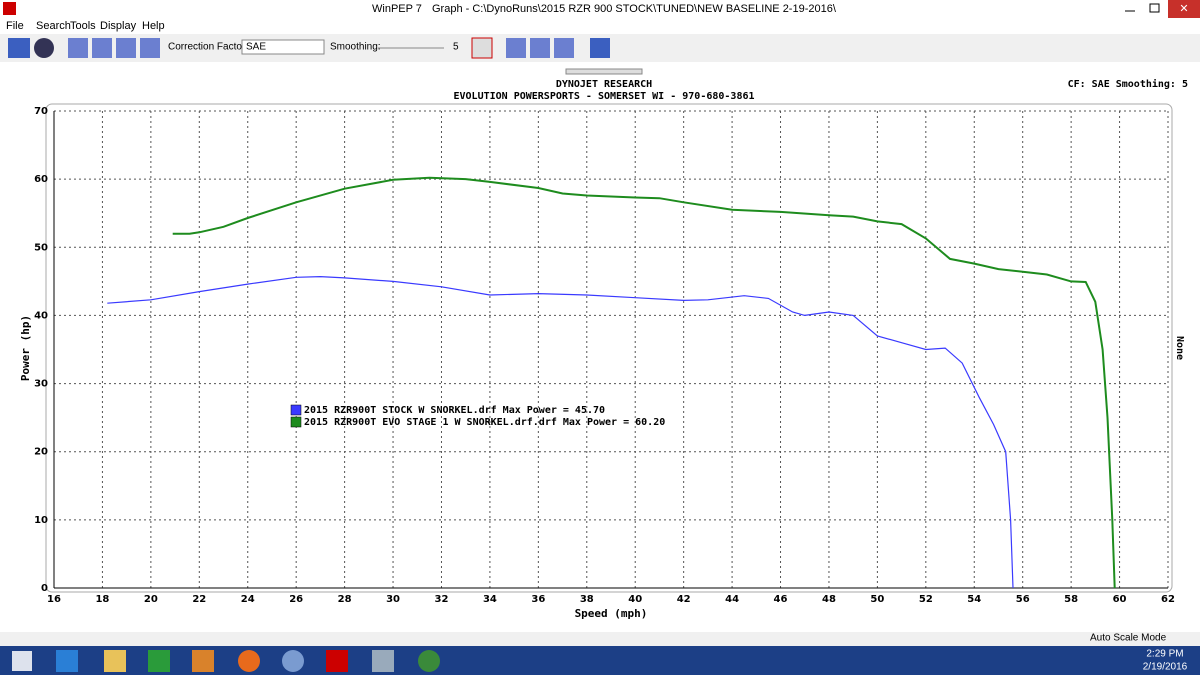 The image size is (1200, 680). Describe the element at coordinates (44, 588) in the screenshot. I see `y-tick-label: 0` at that location.